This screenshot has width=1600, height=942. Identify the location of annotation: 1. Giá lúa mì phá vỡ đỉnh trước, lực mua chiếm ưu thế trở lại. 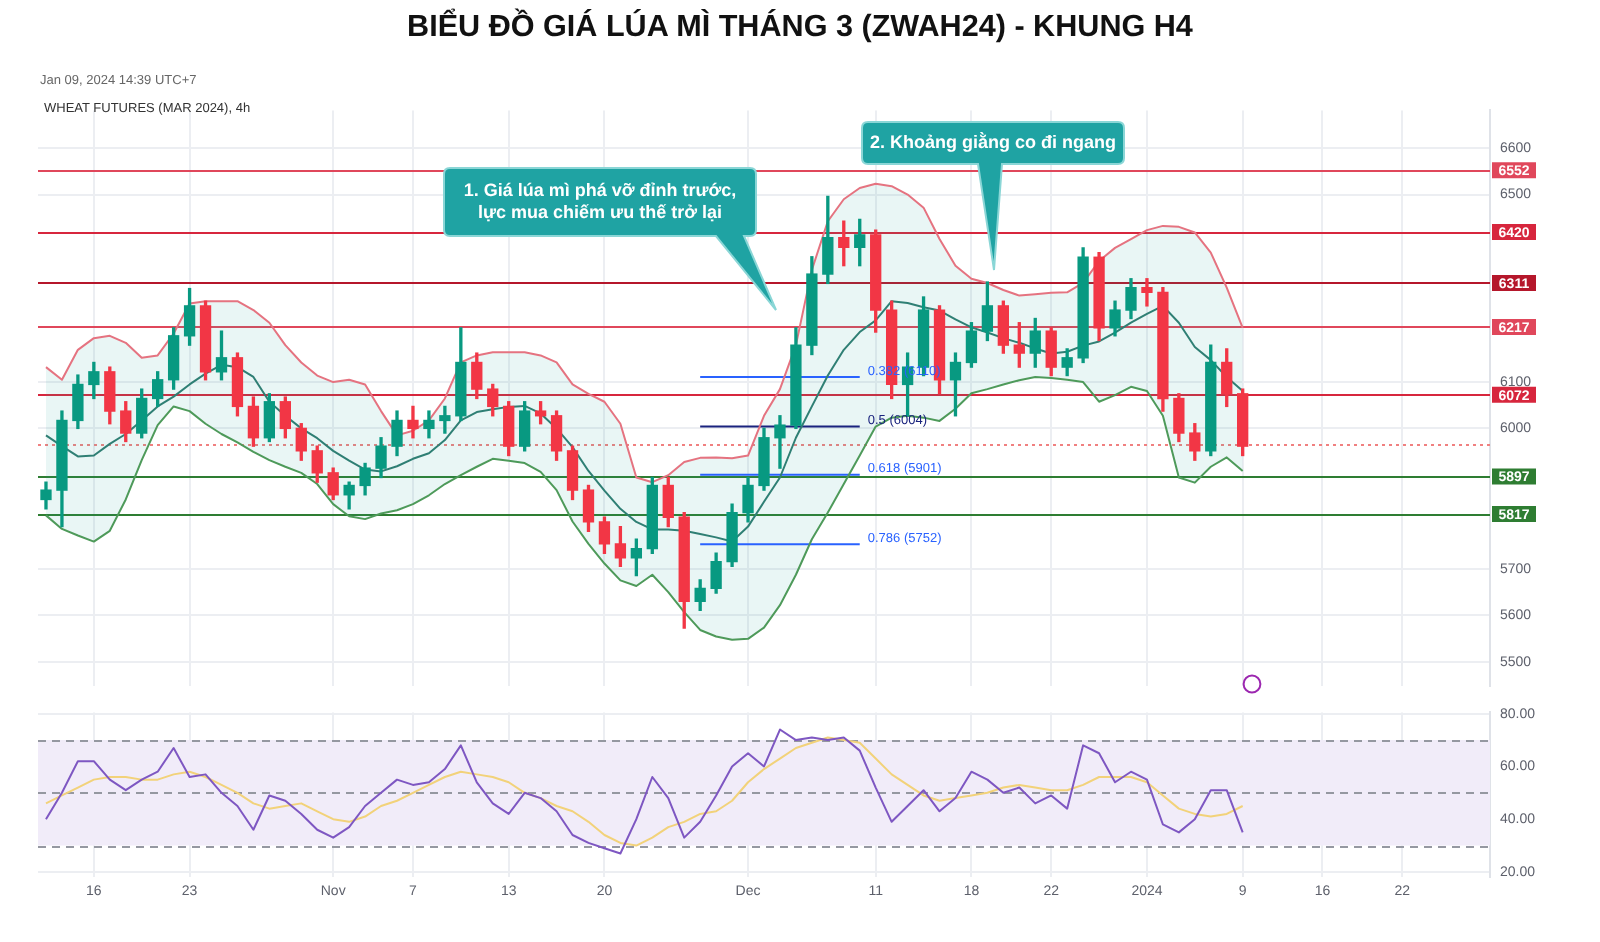
(600, 201).